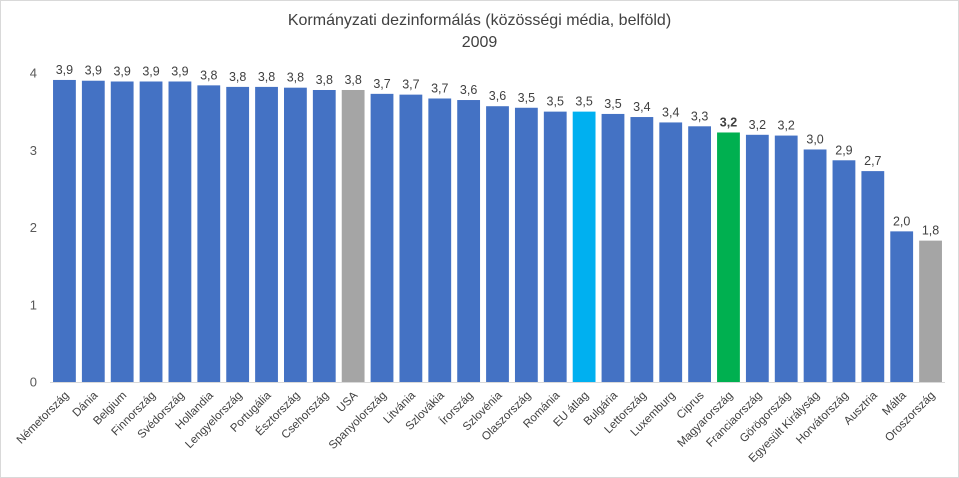 The width and height of the screenshot is (959, 478). I want to click on data-label: 2,9, so click(843, 150).